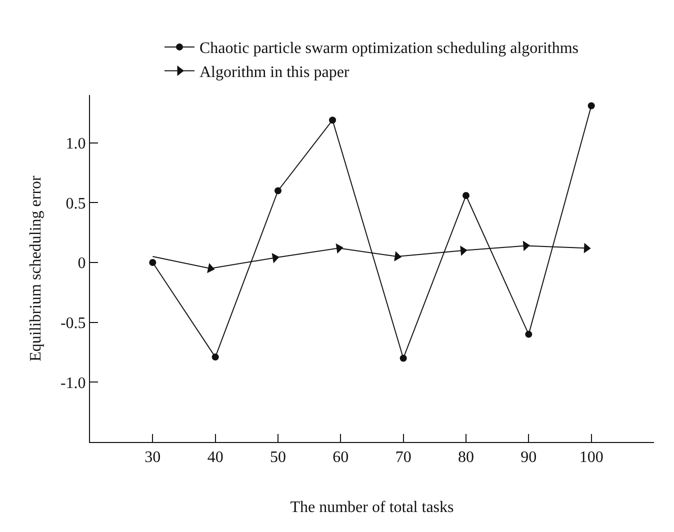  I want to click on x-axis-title: The number of total tasks, so click(372, 507).